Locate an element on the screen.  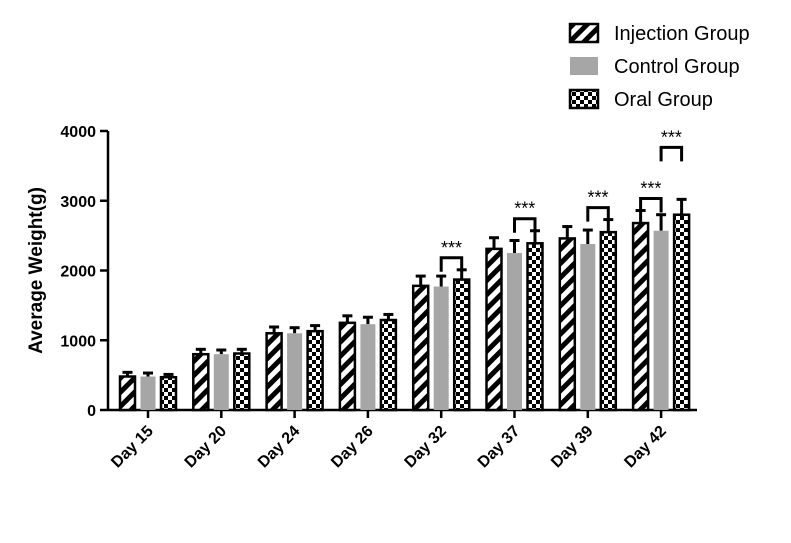
y-axis: 0 1000 2000 3000 4000 is located at coordinates (85, 272).